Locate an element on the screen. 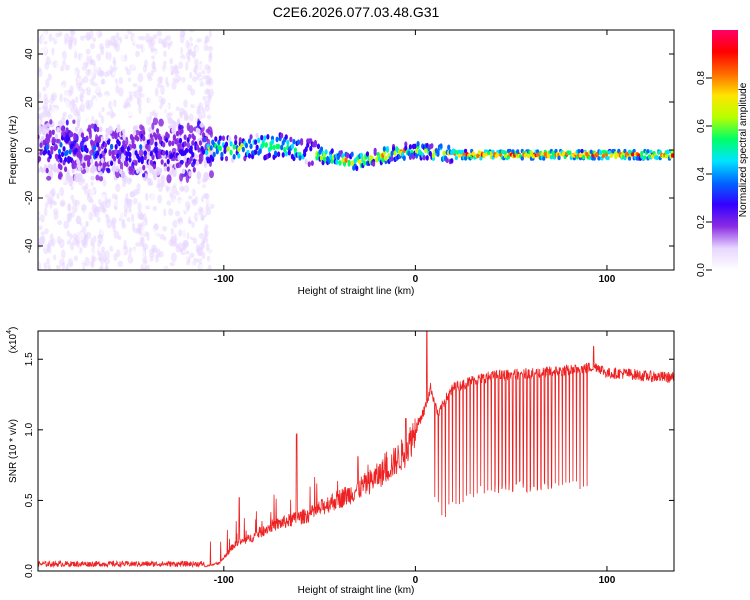 Image resolution: width=750 pixels, height=600 pixels. spectrogram-x-tick-label: 0 is located at coordinates (416, 279).